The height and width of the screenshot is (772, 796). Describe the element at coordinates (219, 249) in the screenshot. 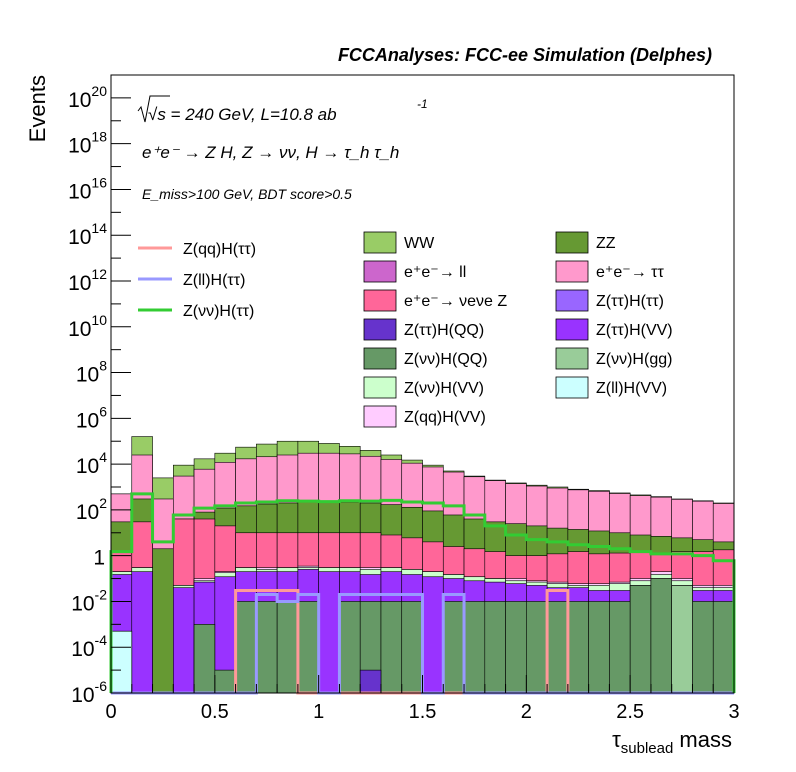

I see `legend-left-label-0: Z(qq)H(ττ)` at that location.